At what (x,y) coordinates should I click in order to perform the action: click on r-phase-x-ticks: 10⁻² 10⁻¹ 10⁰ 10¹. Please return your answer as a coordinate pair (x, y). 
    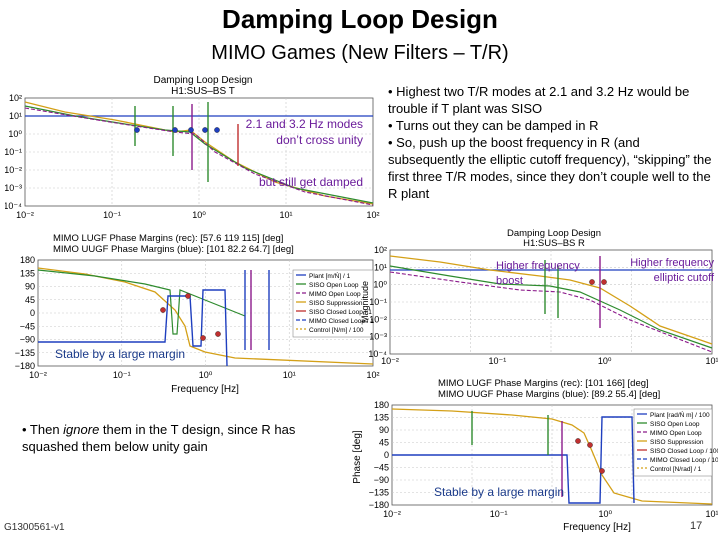
    Looking at the image, I should click on (550, 514).